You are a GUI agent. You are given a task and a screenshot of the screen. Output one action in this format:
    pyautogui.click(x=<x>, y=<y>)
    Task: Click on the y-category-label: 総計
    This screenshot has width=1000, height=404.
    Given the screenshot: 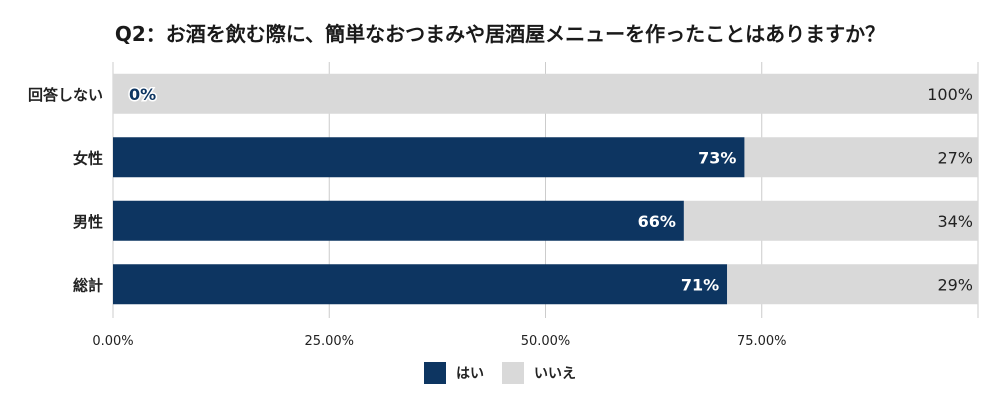 What is the action you would take?
    pyautogui.click(x=88, y=285)
    